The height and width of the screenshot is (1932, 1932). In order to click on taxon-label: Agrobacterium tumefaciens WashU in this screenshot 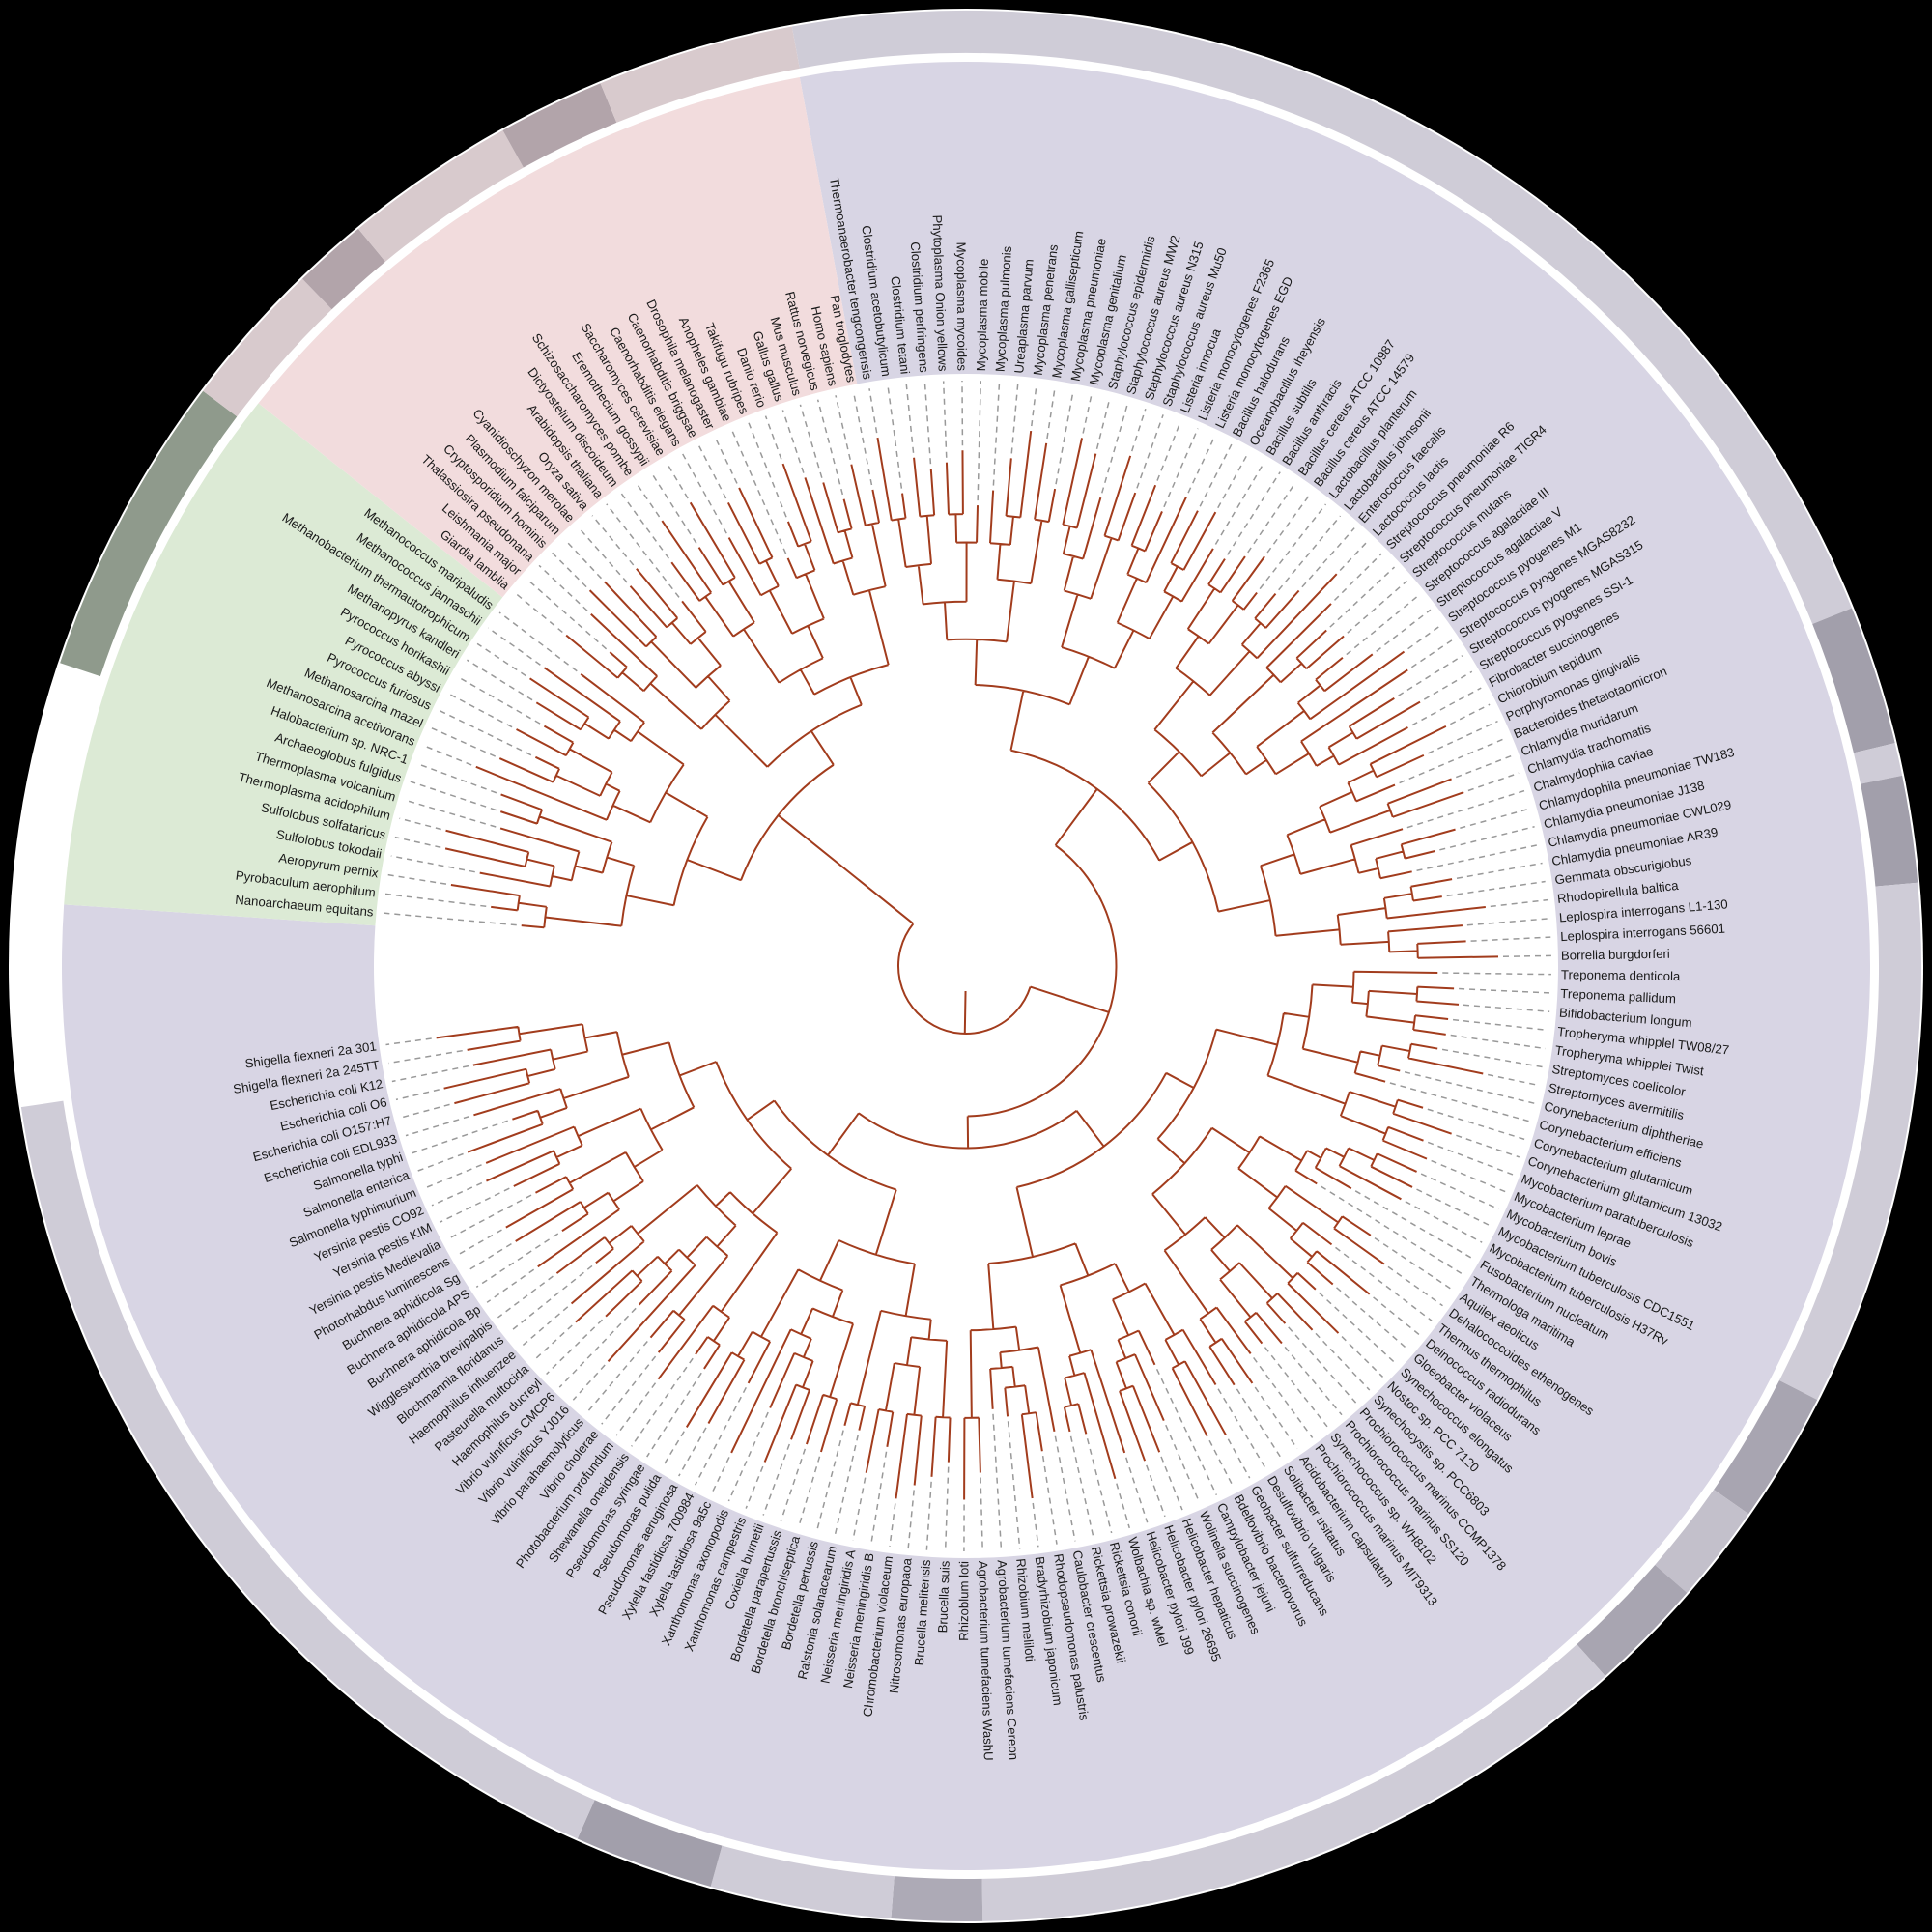, I will do `click(986, 1661)`.